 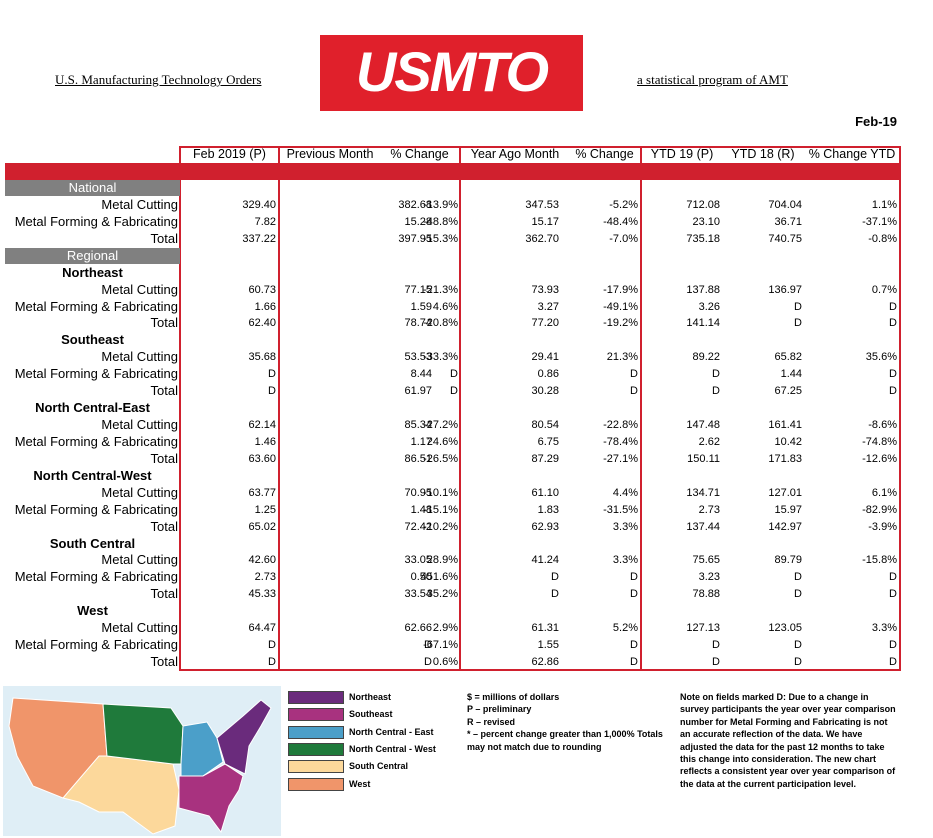 I want to click on cell: 347.53, so click(x=542, y=204).